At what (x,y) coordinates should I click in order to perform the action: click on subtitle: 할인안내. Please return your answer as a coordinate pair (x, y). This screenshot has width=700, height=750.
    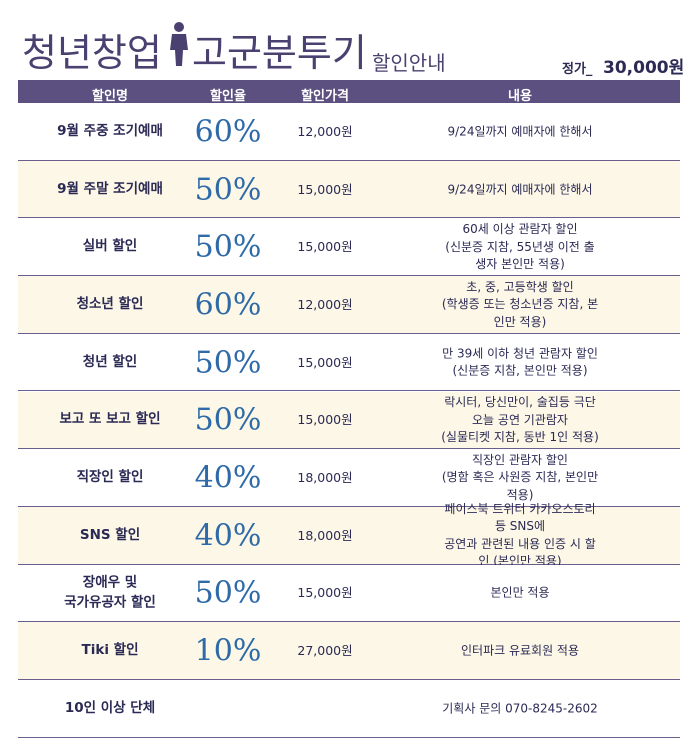
    Looking at the image, I should click on (409, 63).